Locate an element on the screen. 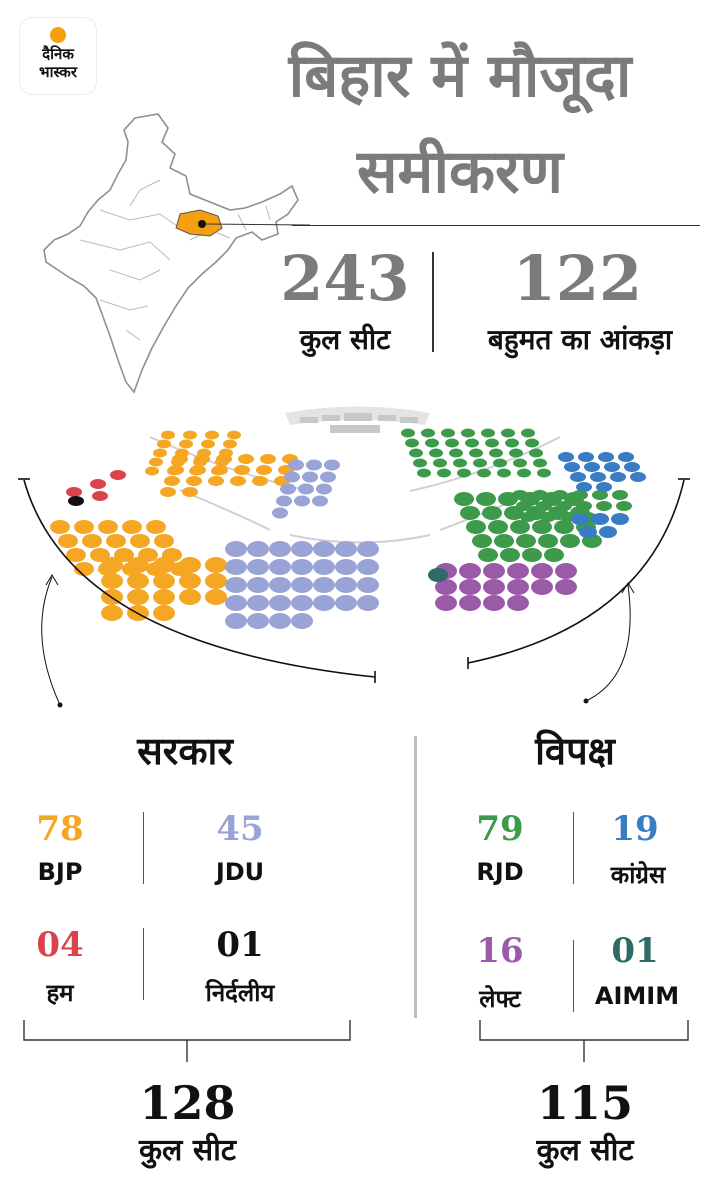  bjp-seats: 78 is located at coordinates (60, 829).